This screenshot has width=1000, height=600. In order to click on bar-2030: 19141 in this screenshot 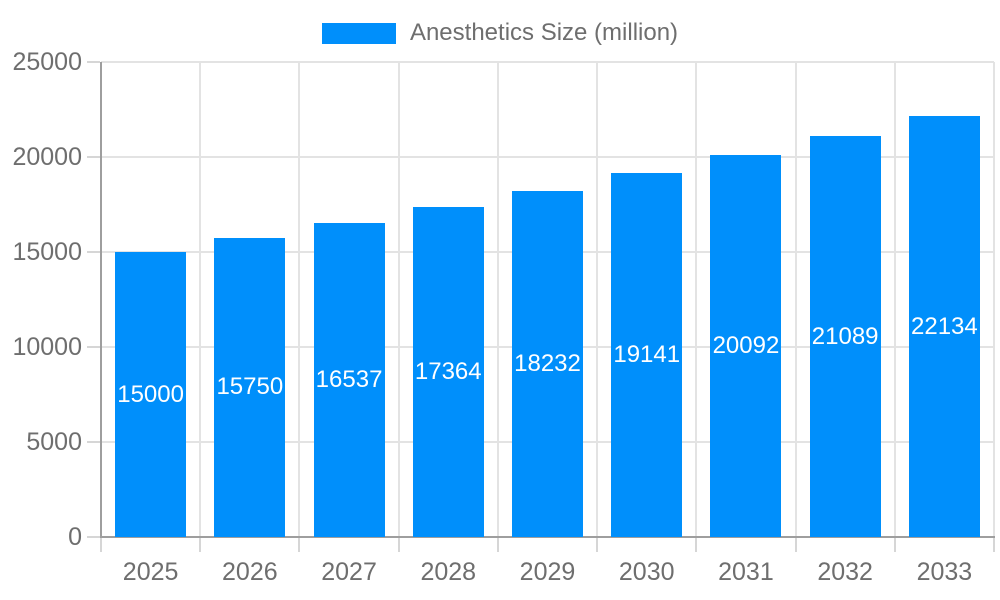, I will do `click(647, 355)`.